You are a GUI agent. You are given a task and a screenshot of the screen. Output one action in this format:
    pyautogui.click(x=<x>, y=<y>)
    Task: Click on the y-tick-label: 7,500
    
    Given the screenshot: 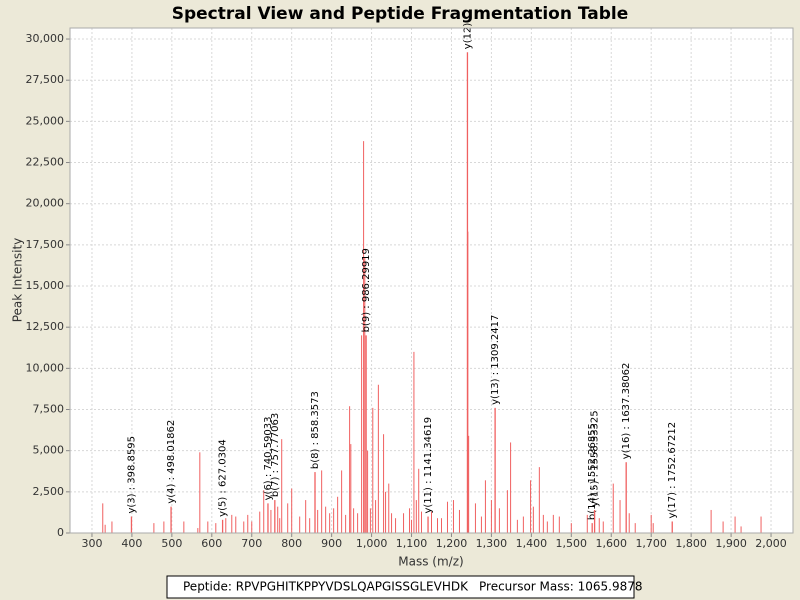 What is the action you would take?
    pyautogui.click(x=49, y=409)
    